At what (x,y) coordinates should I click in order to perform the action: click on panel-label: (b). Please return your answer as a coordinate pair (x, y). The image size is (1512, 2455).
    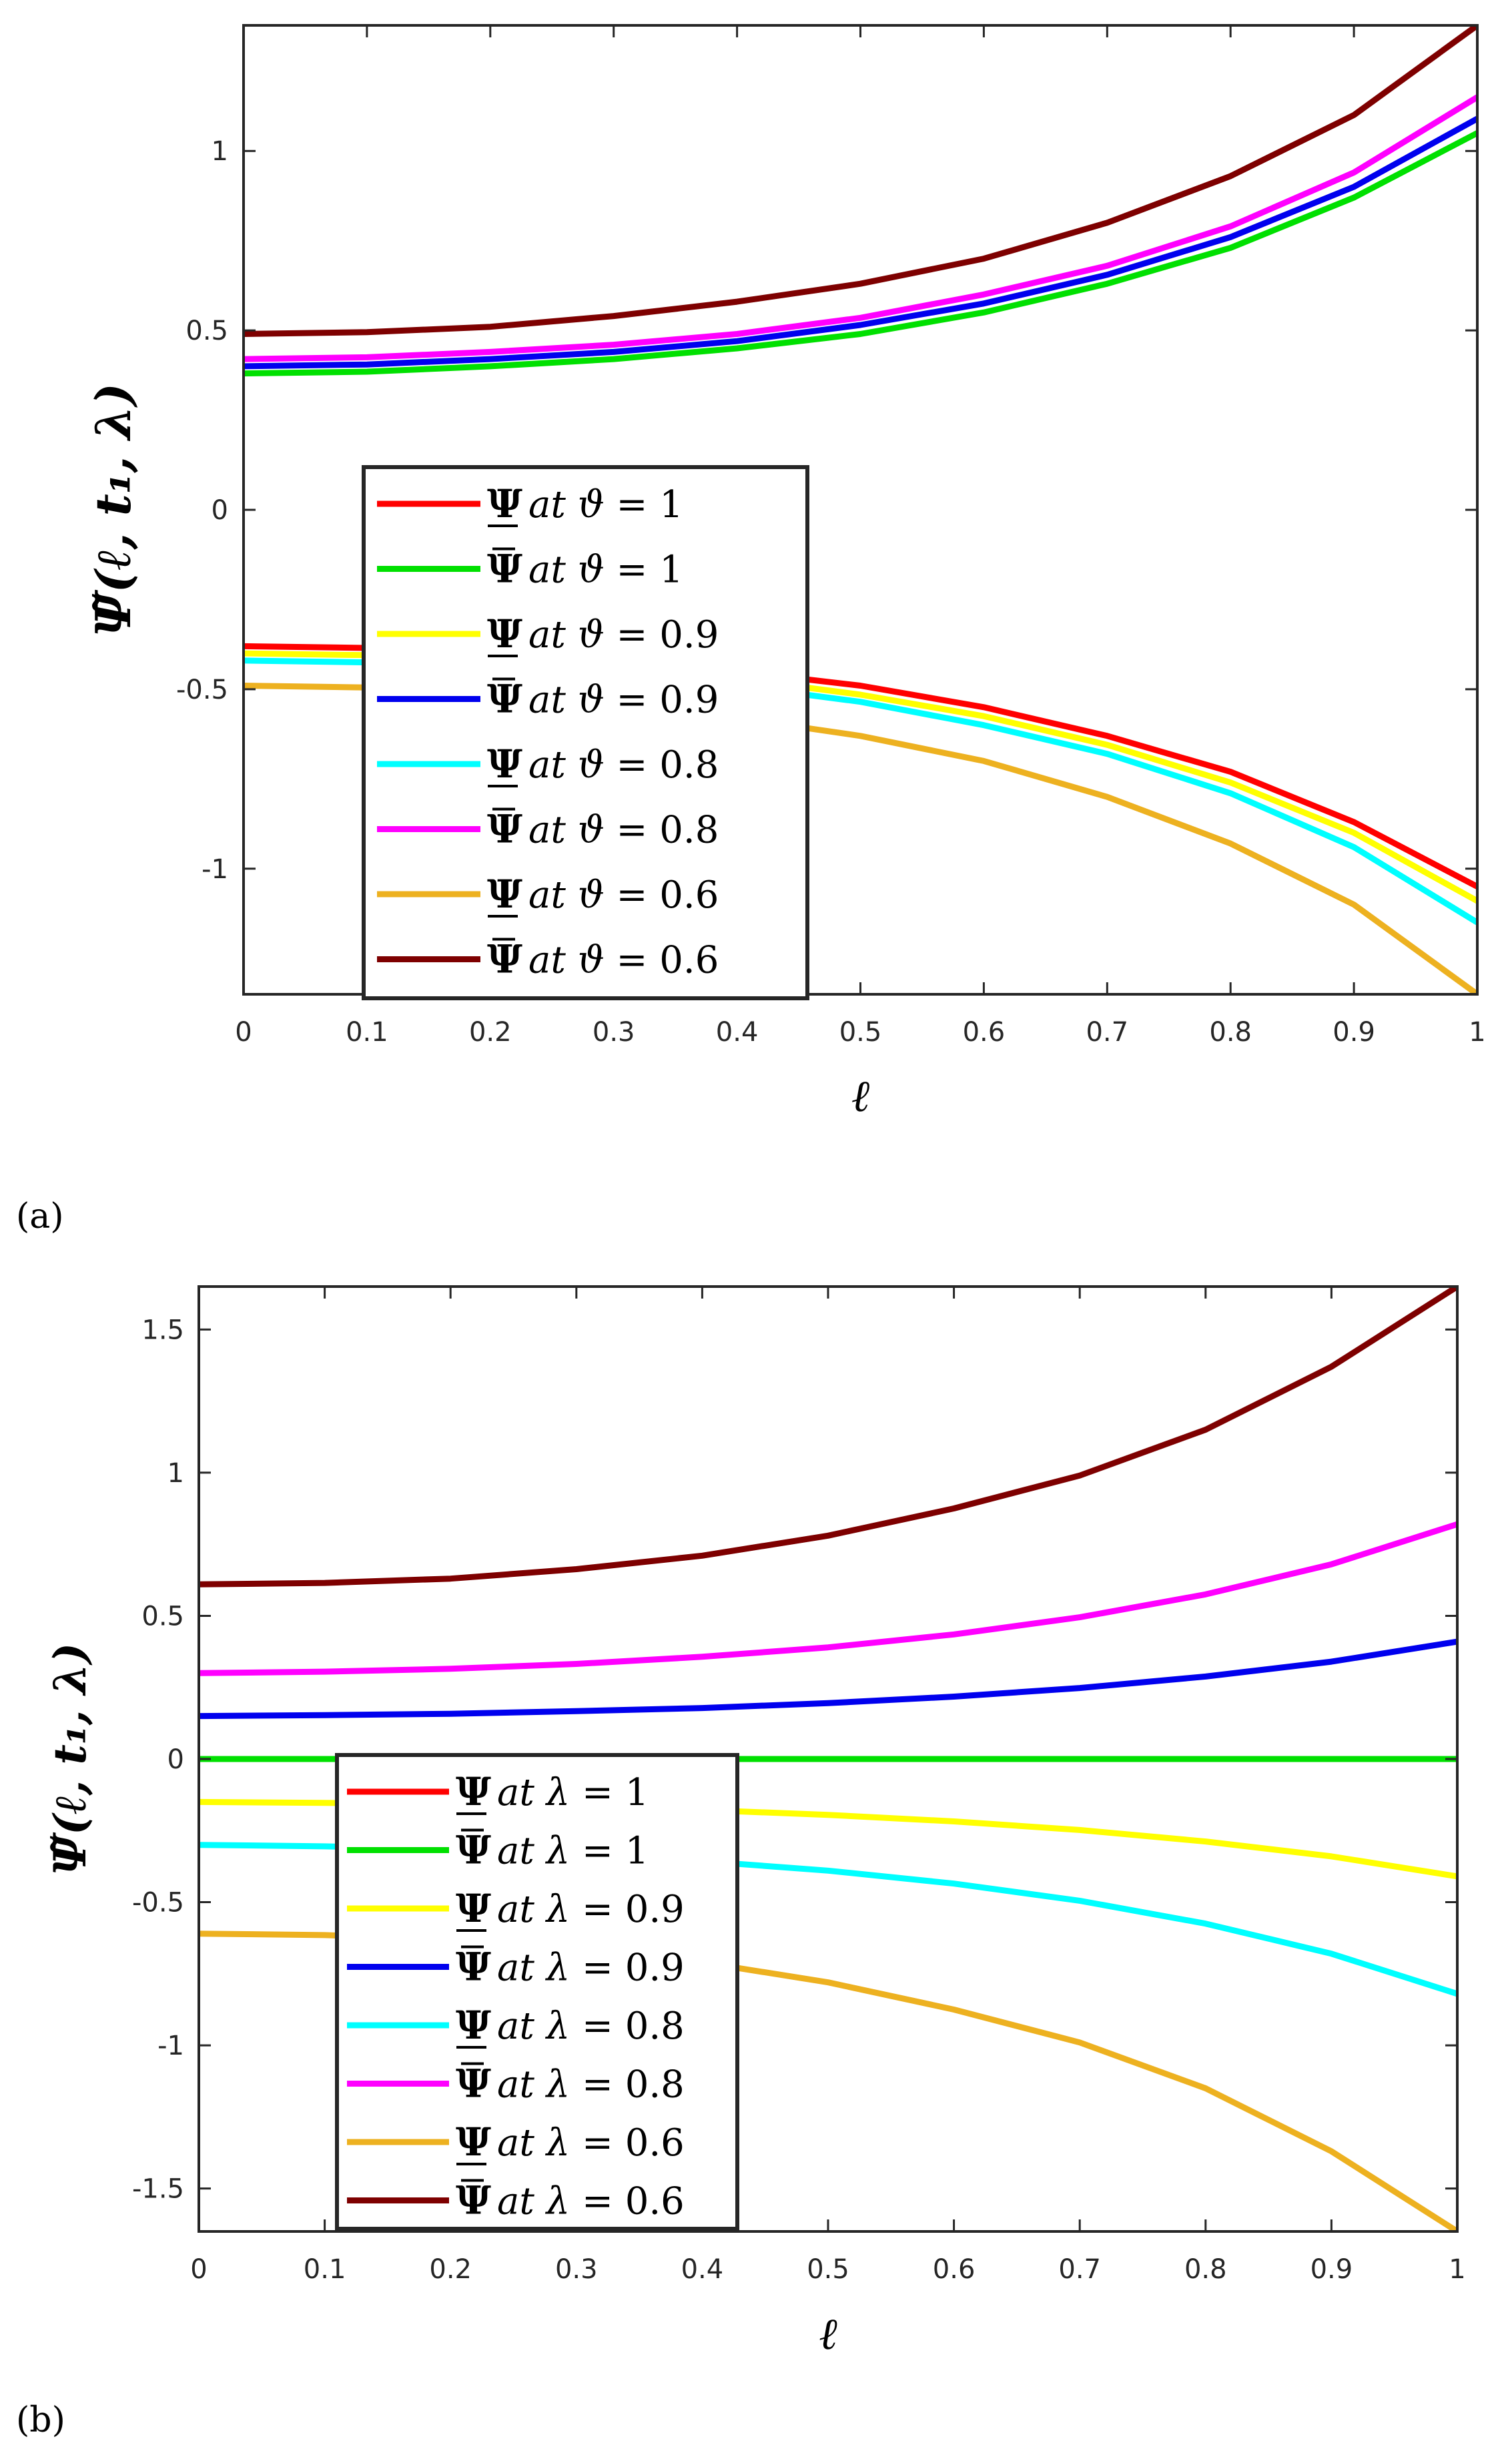
    Looking at the image, I should click on (40, 2420).